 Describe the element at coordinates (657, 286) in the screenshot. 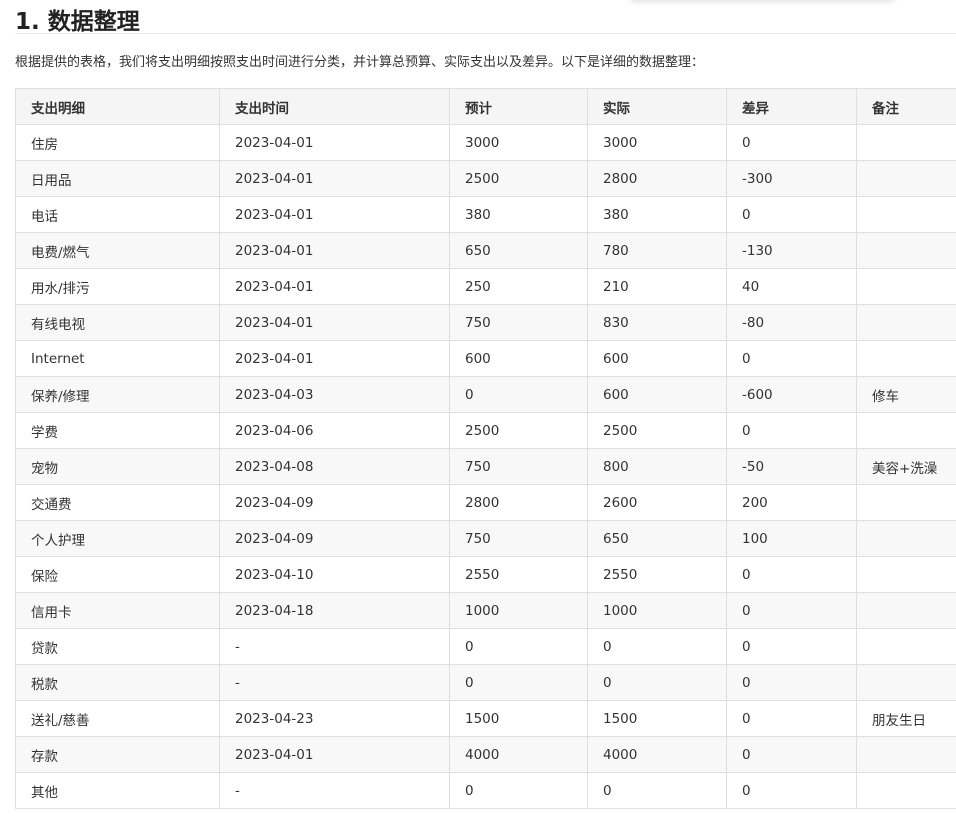

I see `table-cell: 210` at that location.